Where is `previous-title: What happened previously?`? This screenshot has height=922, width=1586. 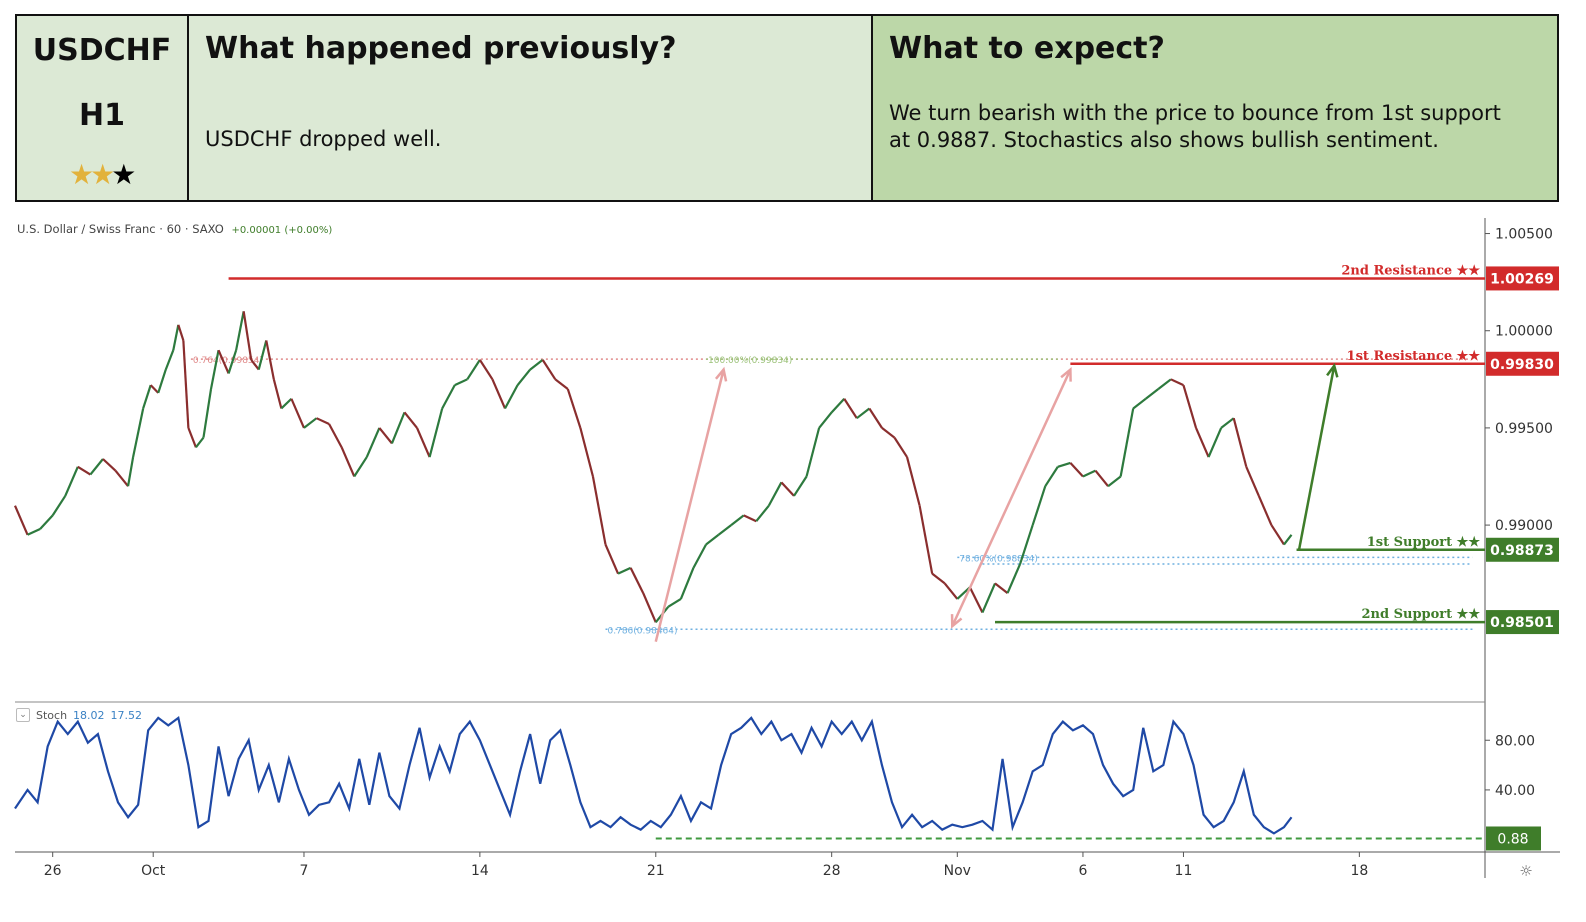 previous-title: What happened previously? is located at coordinates (441, 48).